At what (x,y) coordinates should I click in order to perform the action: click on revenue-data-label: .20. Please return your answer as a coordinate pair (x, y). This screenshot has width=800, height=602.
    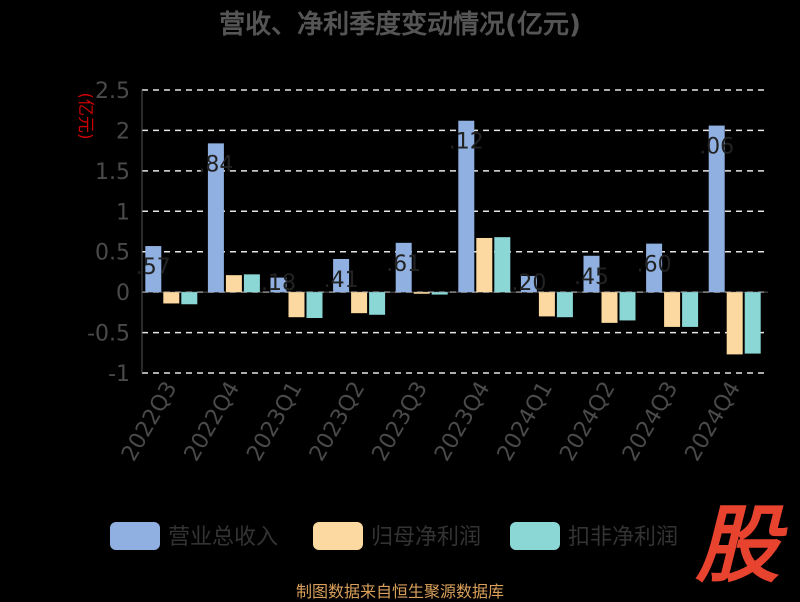
    Looking at the image, I should click on (528, 283).